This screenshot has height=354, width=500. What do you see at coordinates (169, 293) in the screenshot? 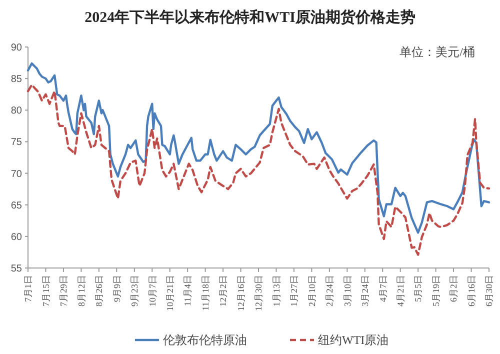
I see `x-tick-label: 10月21日` at bounding box center [169, 293].